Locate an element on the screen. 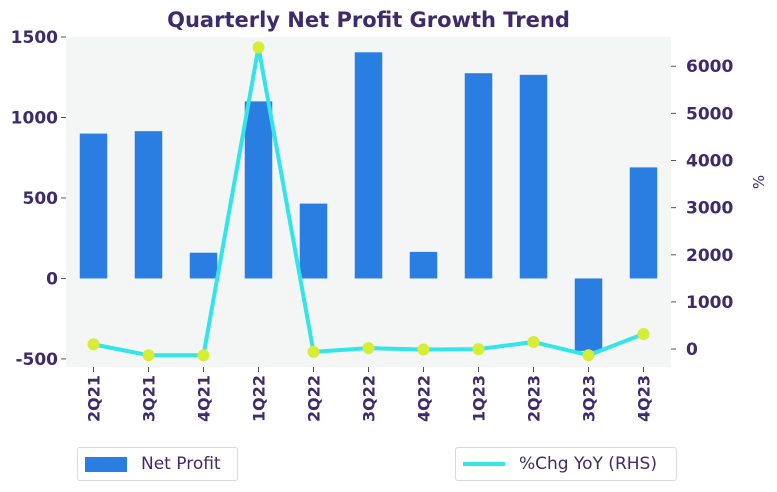 The width and height of the screenshot is (777, 492). x-tick-label: 2Q23 is located at coordinates (534, 398).